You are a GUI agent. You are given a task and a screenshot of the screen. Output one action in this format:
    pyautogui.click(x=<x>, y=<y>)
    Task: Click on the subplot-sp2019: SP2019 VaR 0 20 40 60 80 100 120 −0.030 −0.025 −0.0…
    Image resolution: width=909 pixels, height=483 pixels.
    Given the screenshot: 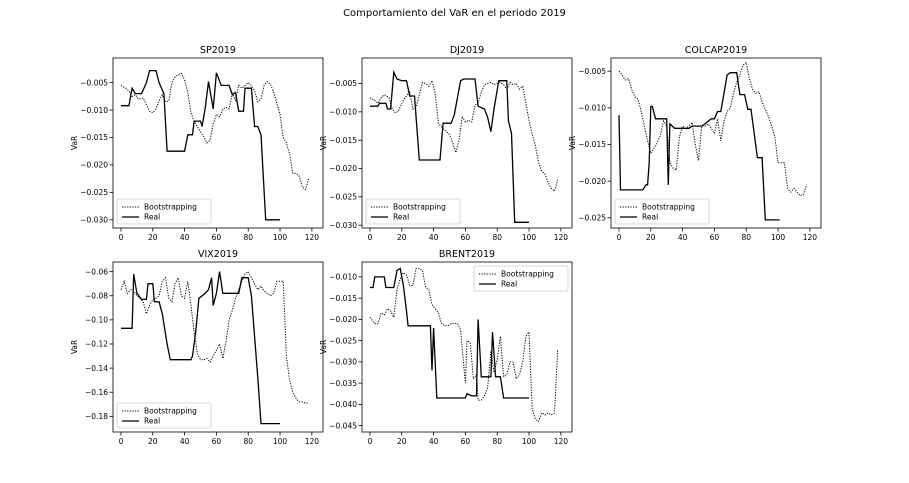 What is the action you would take?
    pyautogui.click(x=197, y=143)
    